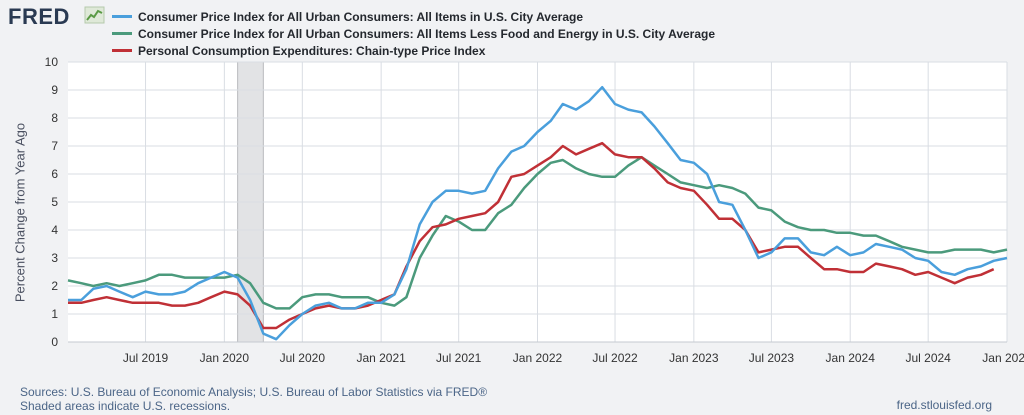  I want to click on x-tick-label: Jul 2020, so click(303, 358).